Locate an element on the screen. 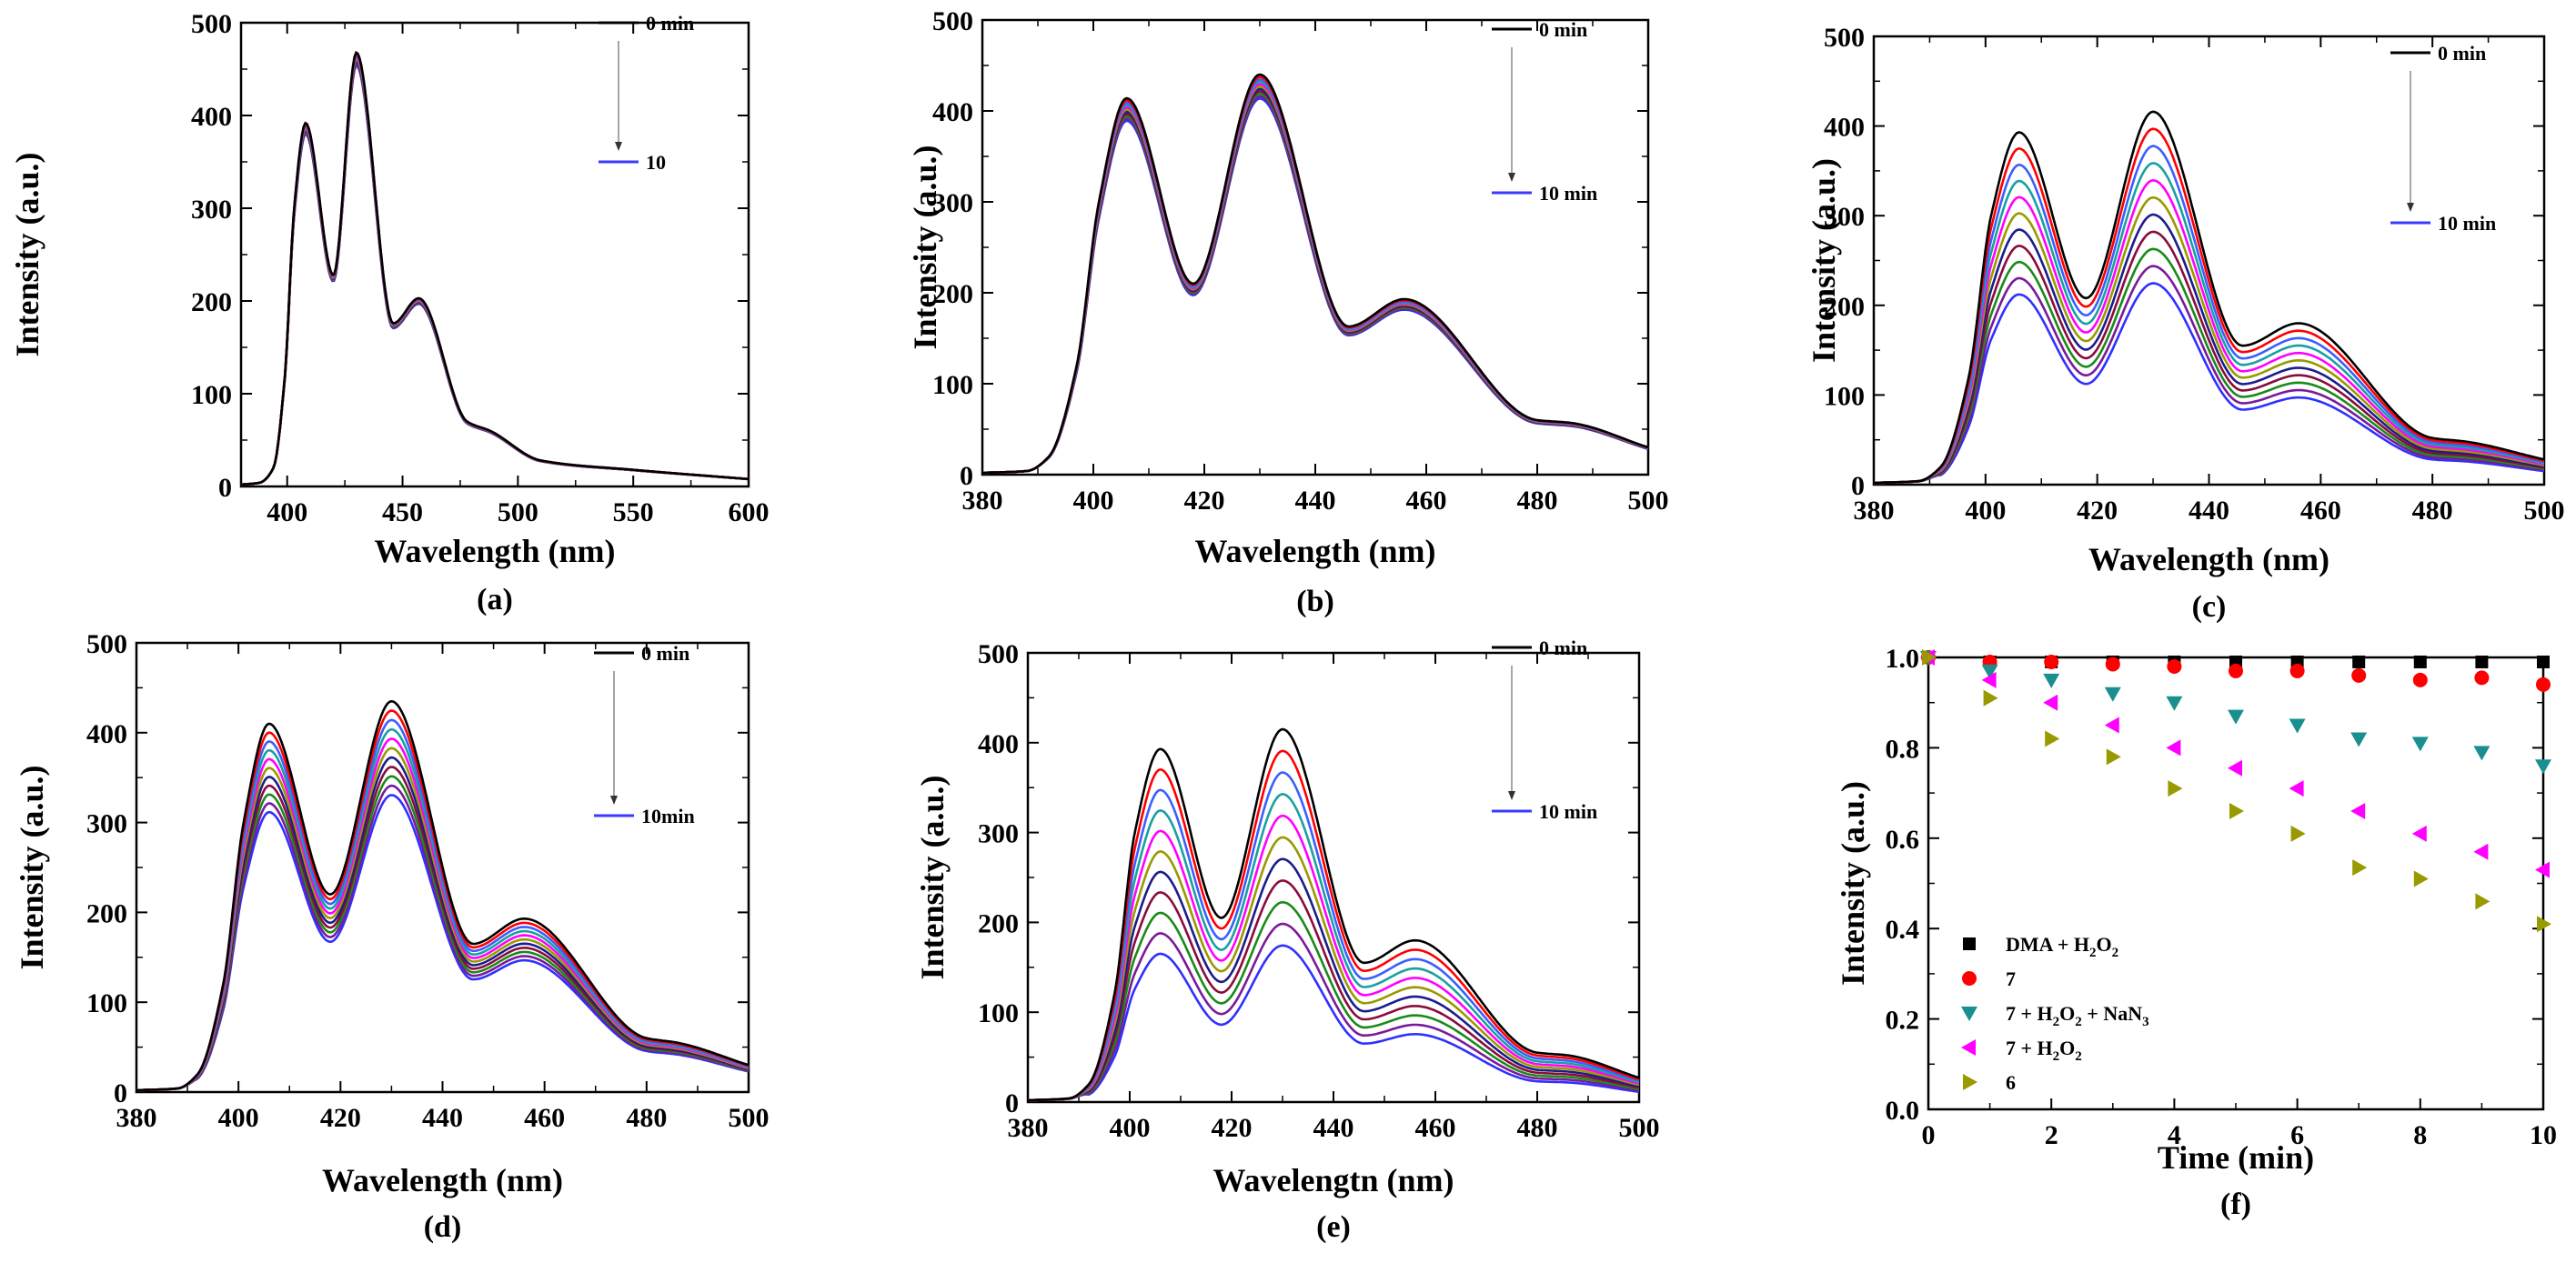  y-tick-label: 1.0 is located at coordinates (1903, 659).